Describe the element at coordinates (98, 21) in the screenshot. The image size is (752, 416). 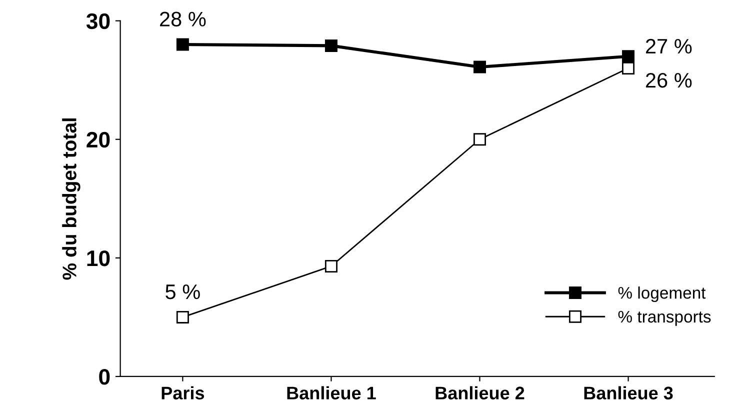
I see `y-tick-label: 30` at that location.